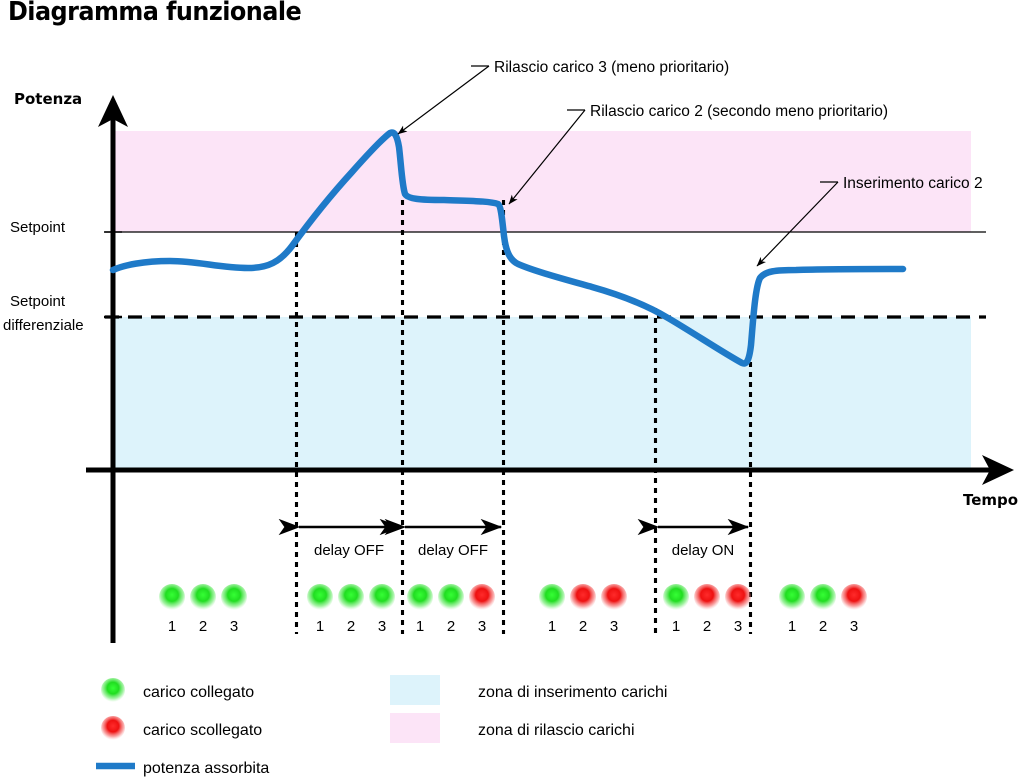 The width and height of the screenshot is (1019, 779). Describe the element at coordinates (415, 728) in the screenshot. I see `legend-marker-pink-swatch` at that location.